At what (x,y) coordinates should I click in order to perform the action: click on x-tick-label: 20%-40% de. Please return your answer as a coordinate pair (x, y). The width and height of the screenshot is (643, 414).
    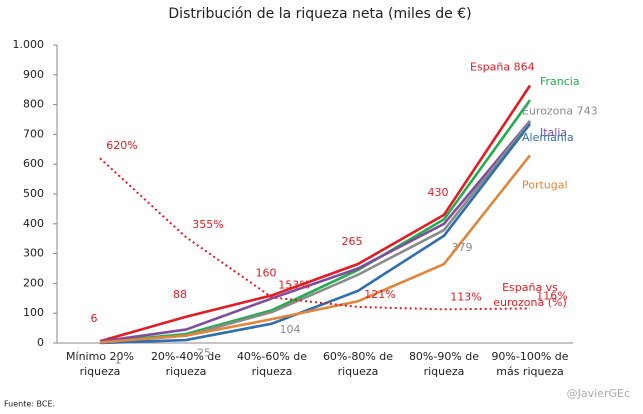
    Looking at the image, I should click on (186, 356).